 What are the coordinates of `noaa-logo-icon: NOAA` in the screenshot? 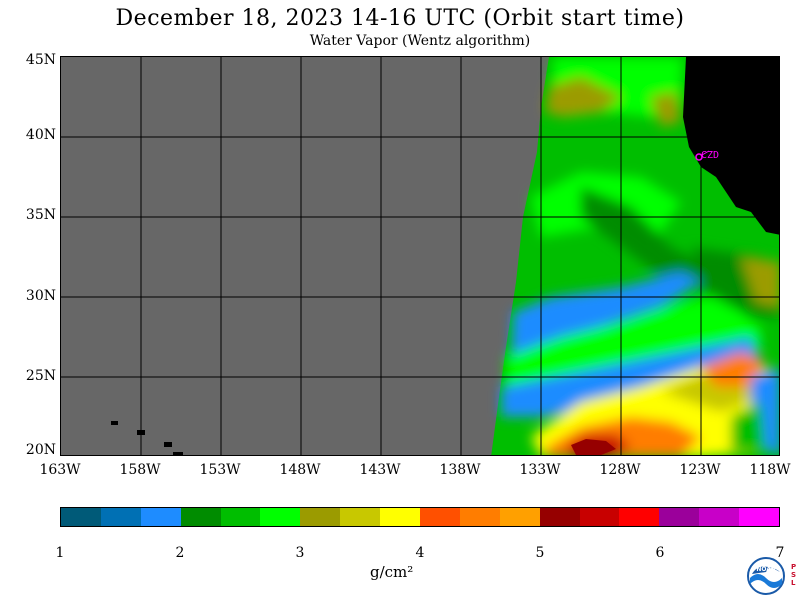 It's located at (766, 576).